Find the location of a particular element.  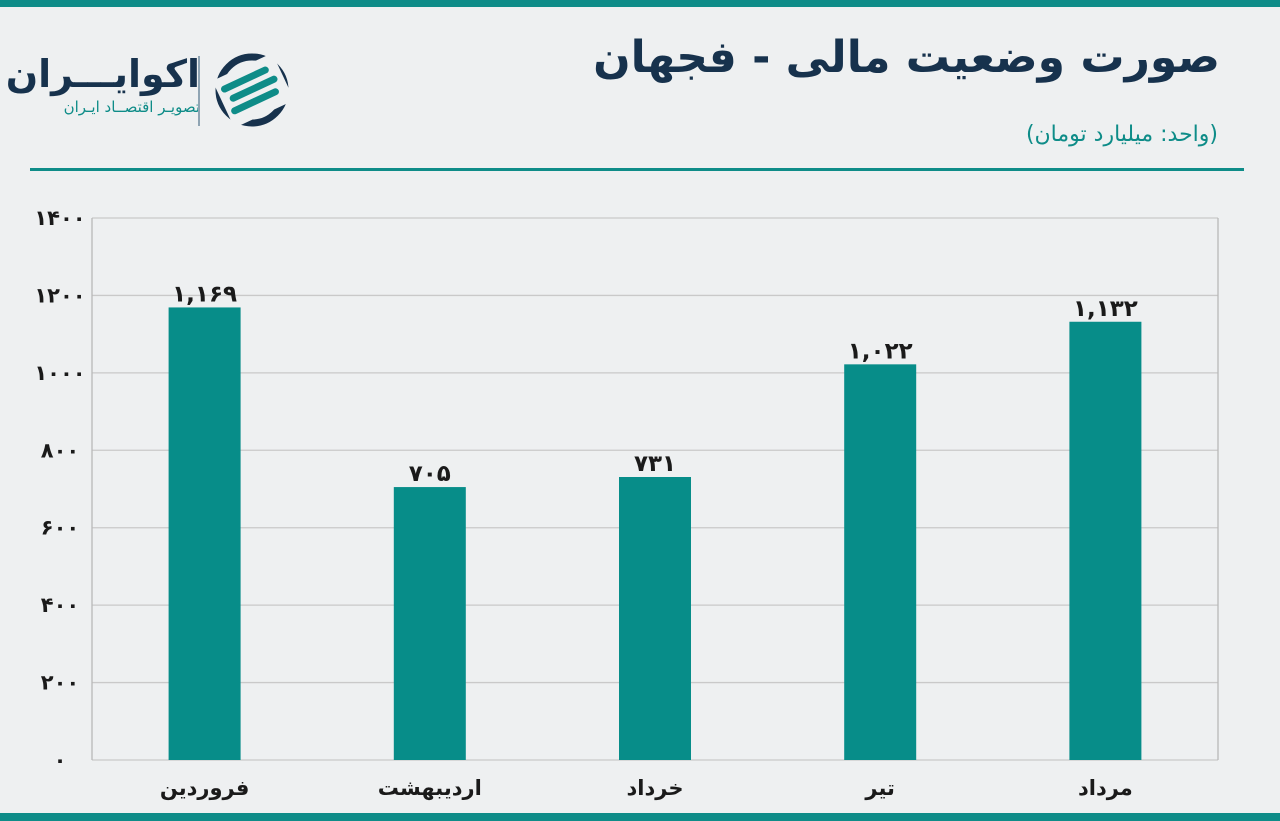

y-tick-label: ۰ is located at coordinates (60, 760).